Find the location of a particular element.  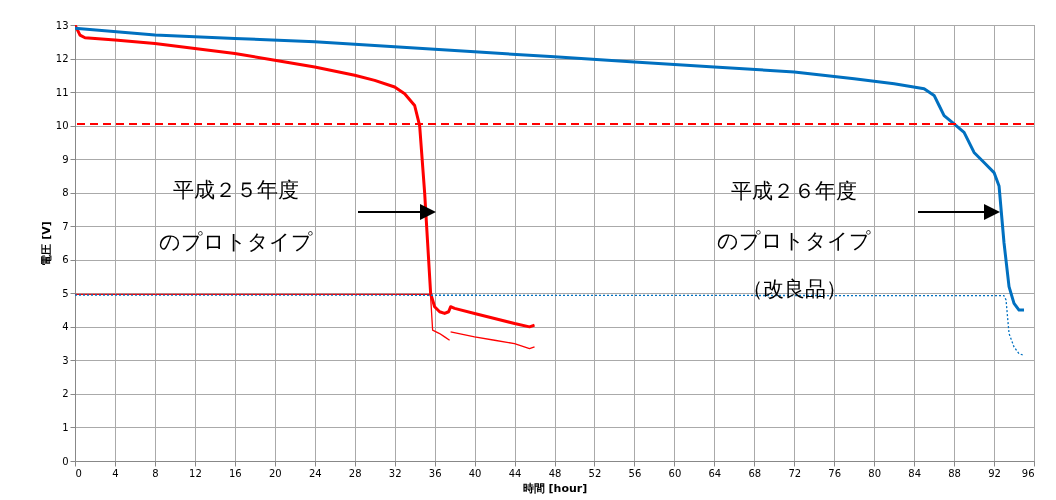

y-tick-label: 4 is located at coordinates (65, 327).